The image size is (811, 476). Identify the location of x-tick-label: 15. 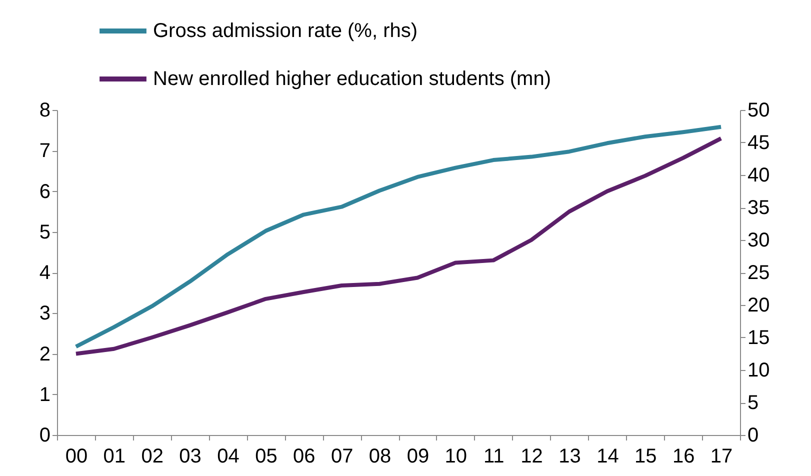
(645, 457).